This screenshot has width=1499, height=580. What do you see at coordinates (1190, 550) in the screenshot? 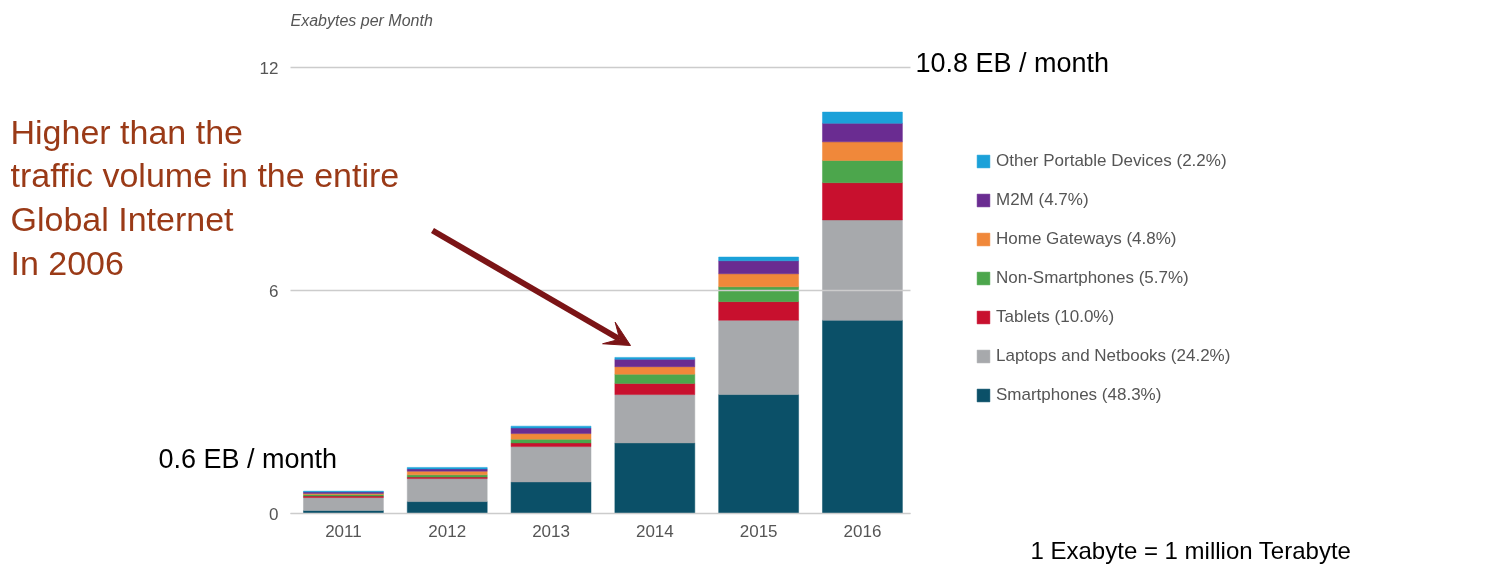
I see `text: 1 Exabyte = 1 million Terabyte` at bounding box center [1190, 550].